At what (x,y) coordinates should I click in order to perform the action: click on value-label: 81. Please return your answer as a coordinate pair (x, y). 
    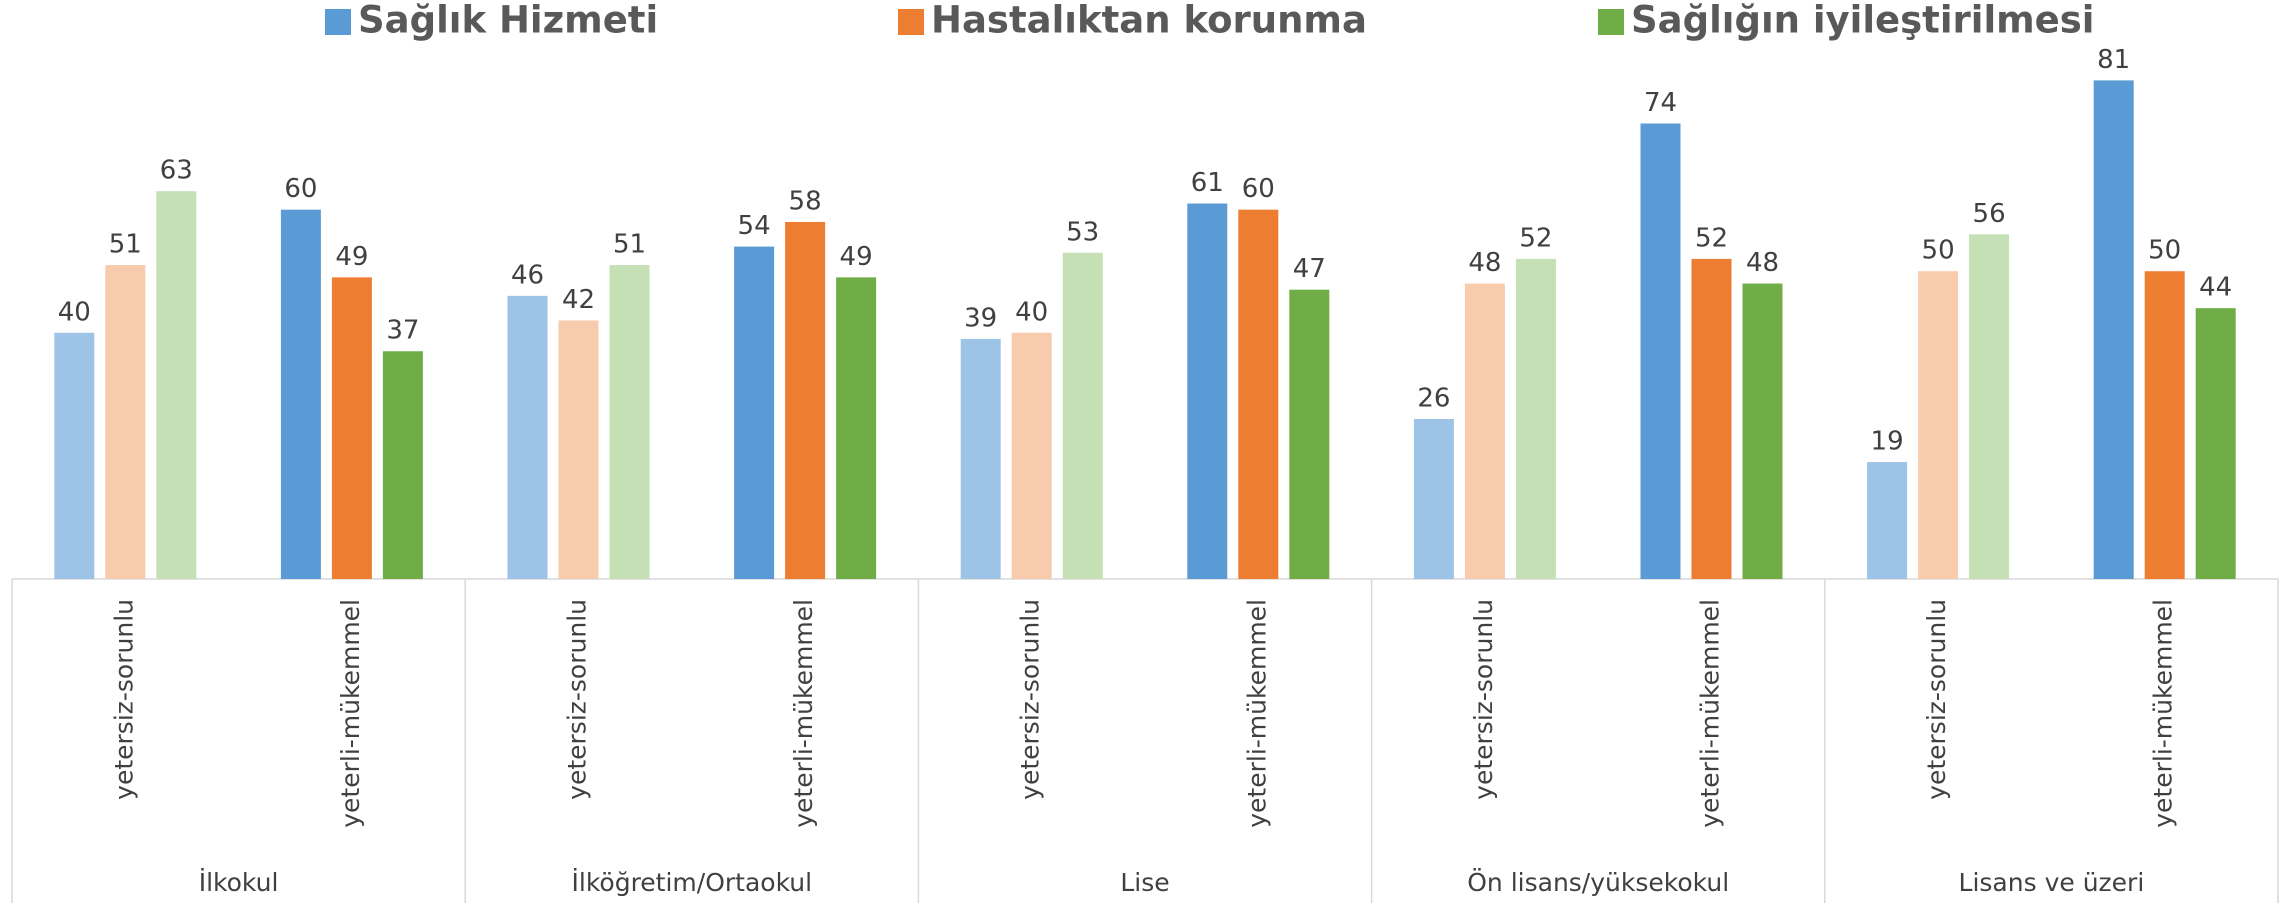
    Looking at the image, I should click on (2113, 60).